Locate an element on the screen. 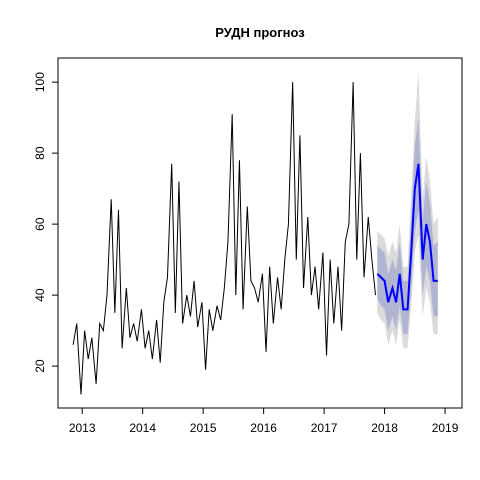  x-tick-label: 2013 is located at coordinates (82, 428).